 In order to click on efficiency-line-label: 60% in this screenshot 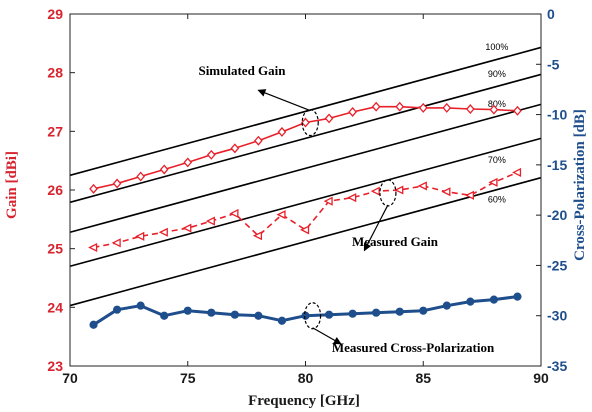, I will do `click(497, 199)`.